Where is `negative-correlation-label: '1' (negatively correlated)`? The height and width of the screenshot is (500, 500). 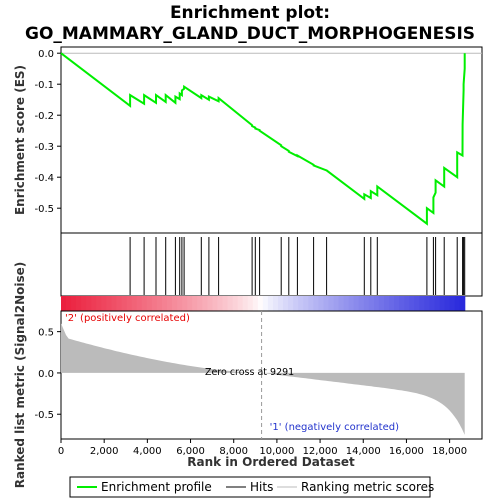 negative-correlation-label: '1' (negatively correlated) is located at coordinates (334, 427).